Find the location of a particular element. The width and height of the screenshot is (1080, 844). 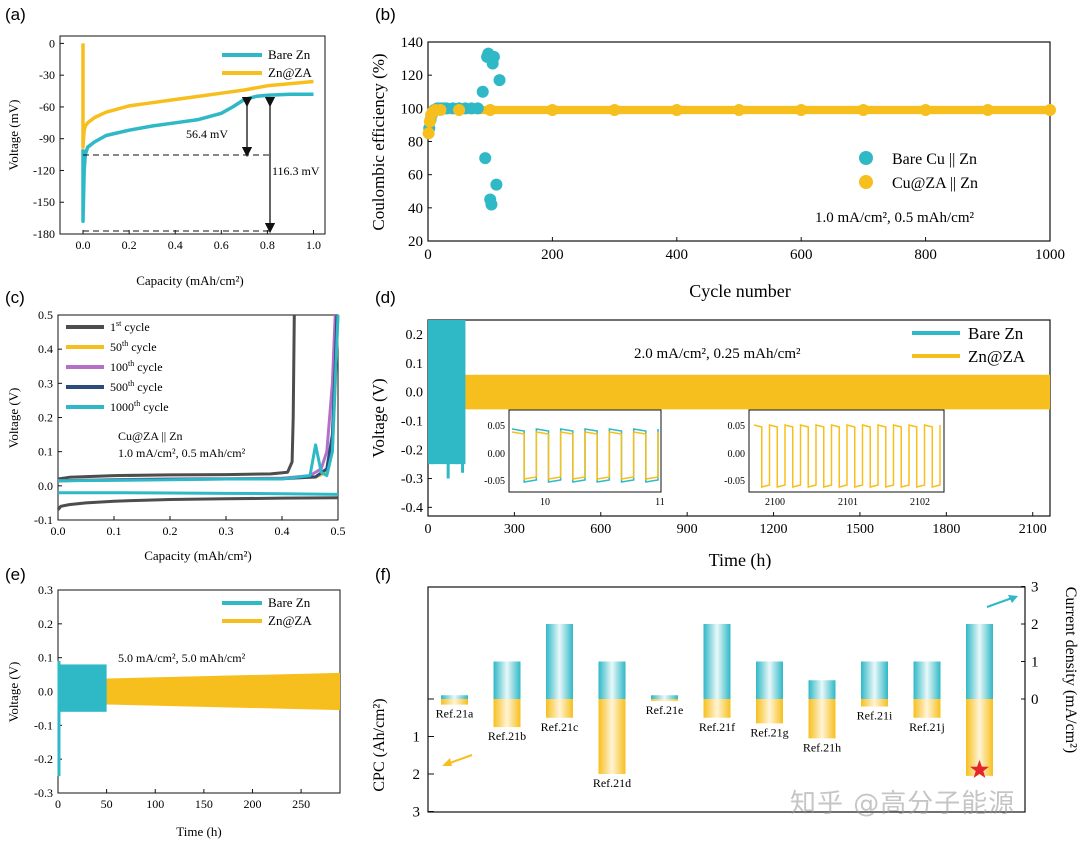

legend-label-cycle: 1000th cycle is located at coordinates (139, 406).